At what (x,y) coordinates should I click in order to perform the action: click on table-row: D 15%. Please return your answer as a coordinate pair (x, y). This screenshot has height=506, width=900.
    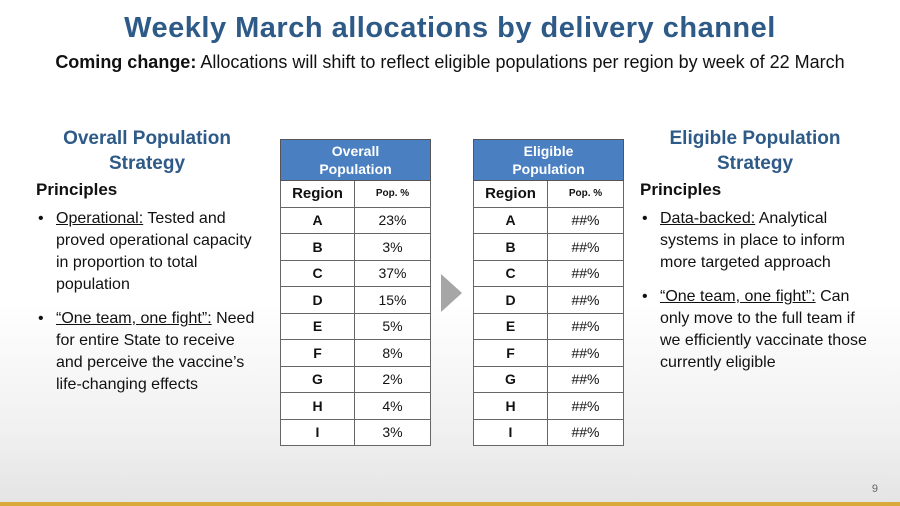
    Looking at the image, I should click on (356, 300).